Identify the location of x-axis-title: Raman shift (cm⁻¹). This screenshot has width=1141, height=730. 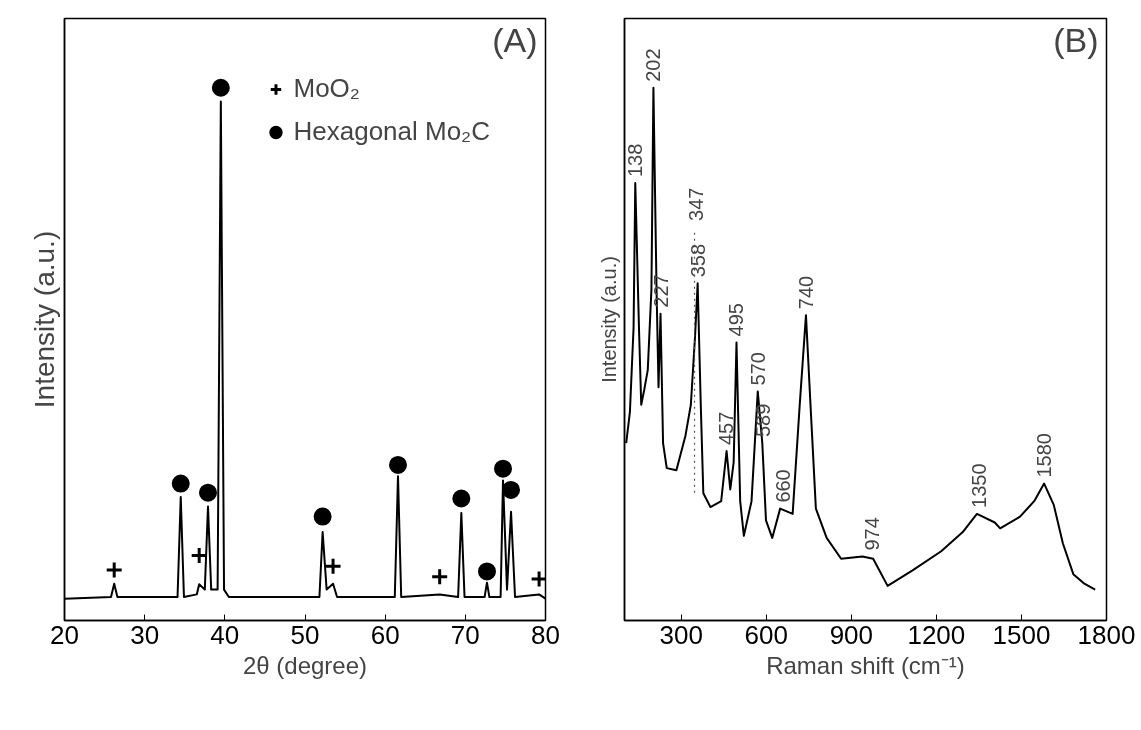
(865, 665).